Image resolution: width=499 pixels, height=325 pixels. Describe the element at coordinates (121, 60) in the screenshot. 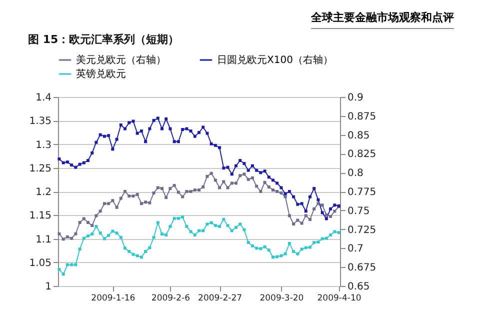

I see `legend-label: 美元兑欧元（右轴）` at that location.